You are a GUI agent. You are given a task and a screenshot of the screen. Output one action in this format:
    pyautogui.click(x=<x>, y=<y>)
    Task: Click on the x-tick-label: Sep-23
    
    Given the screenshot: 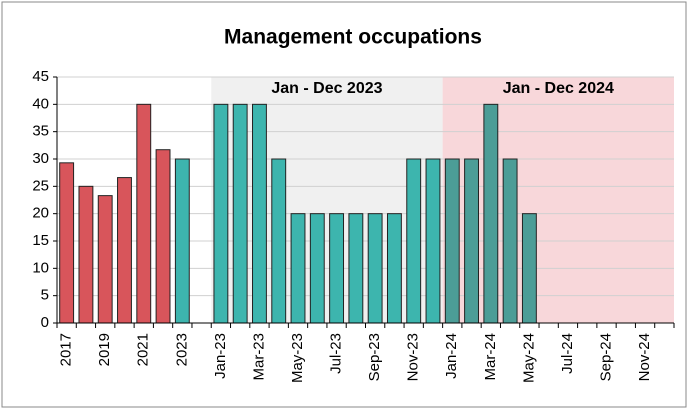 What is the action you would take?
    pyautogui.click(x=374, y=357)
    